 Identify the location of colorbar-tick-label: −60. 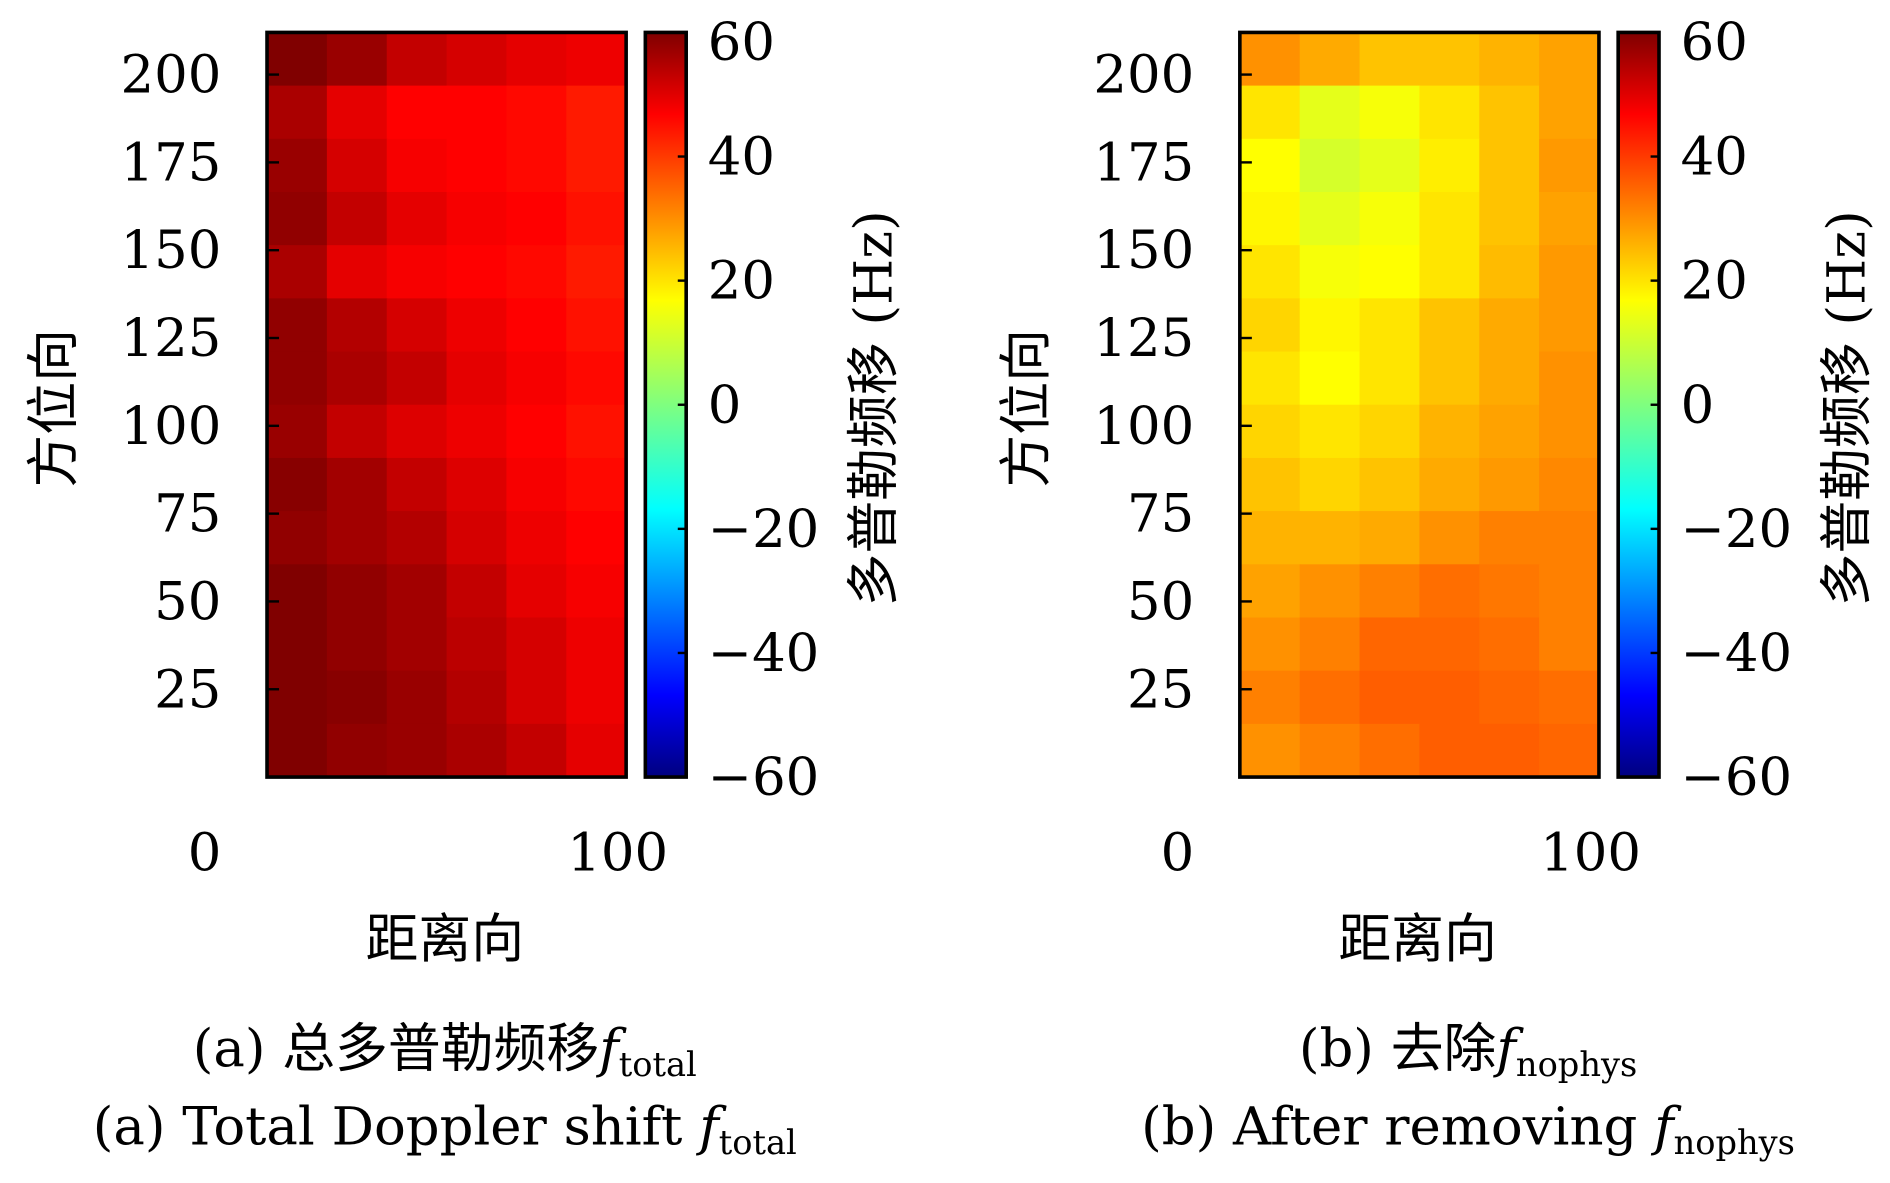
(1737, 777).